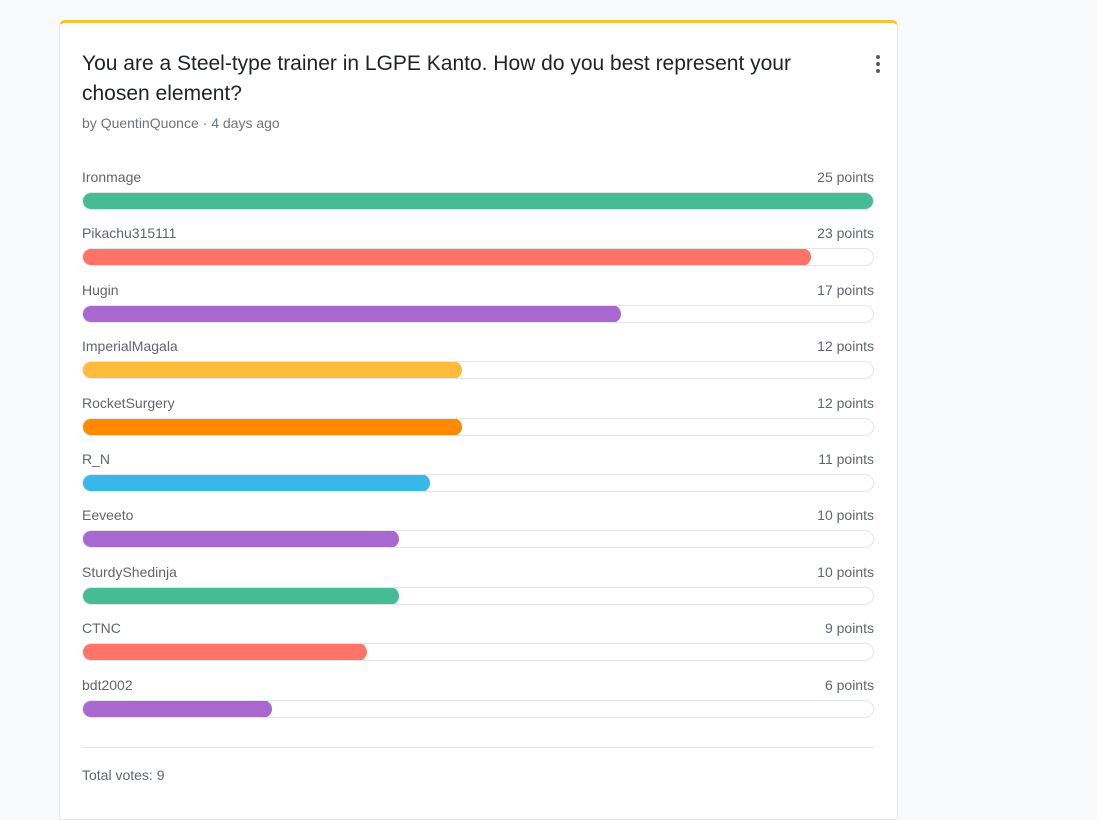 Image resolution: width=1097 pixels, height=820 pixels. Describe the element at coordinates (478, 233) in the screenshot. I see `result-label-row: Pikachu315111 23 points` at that location.